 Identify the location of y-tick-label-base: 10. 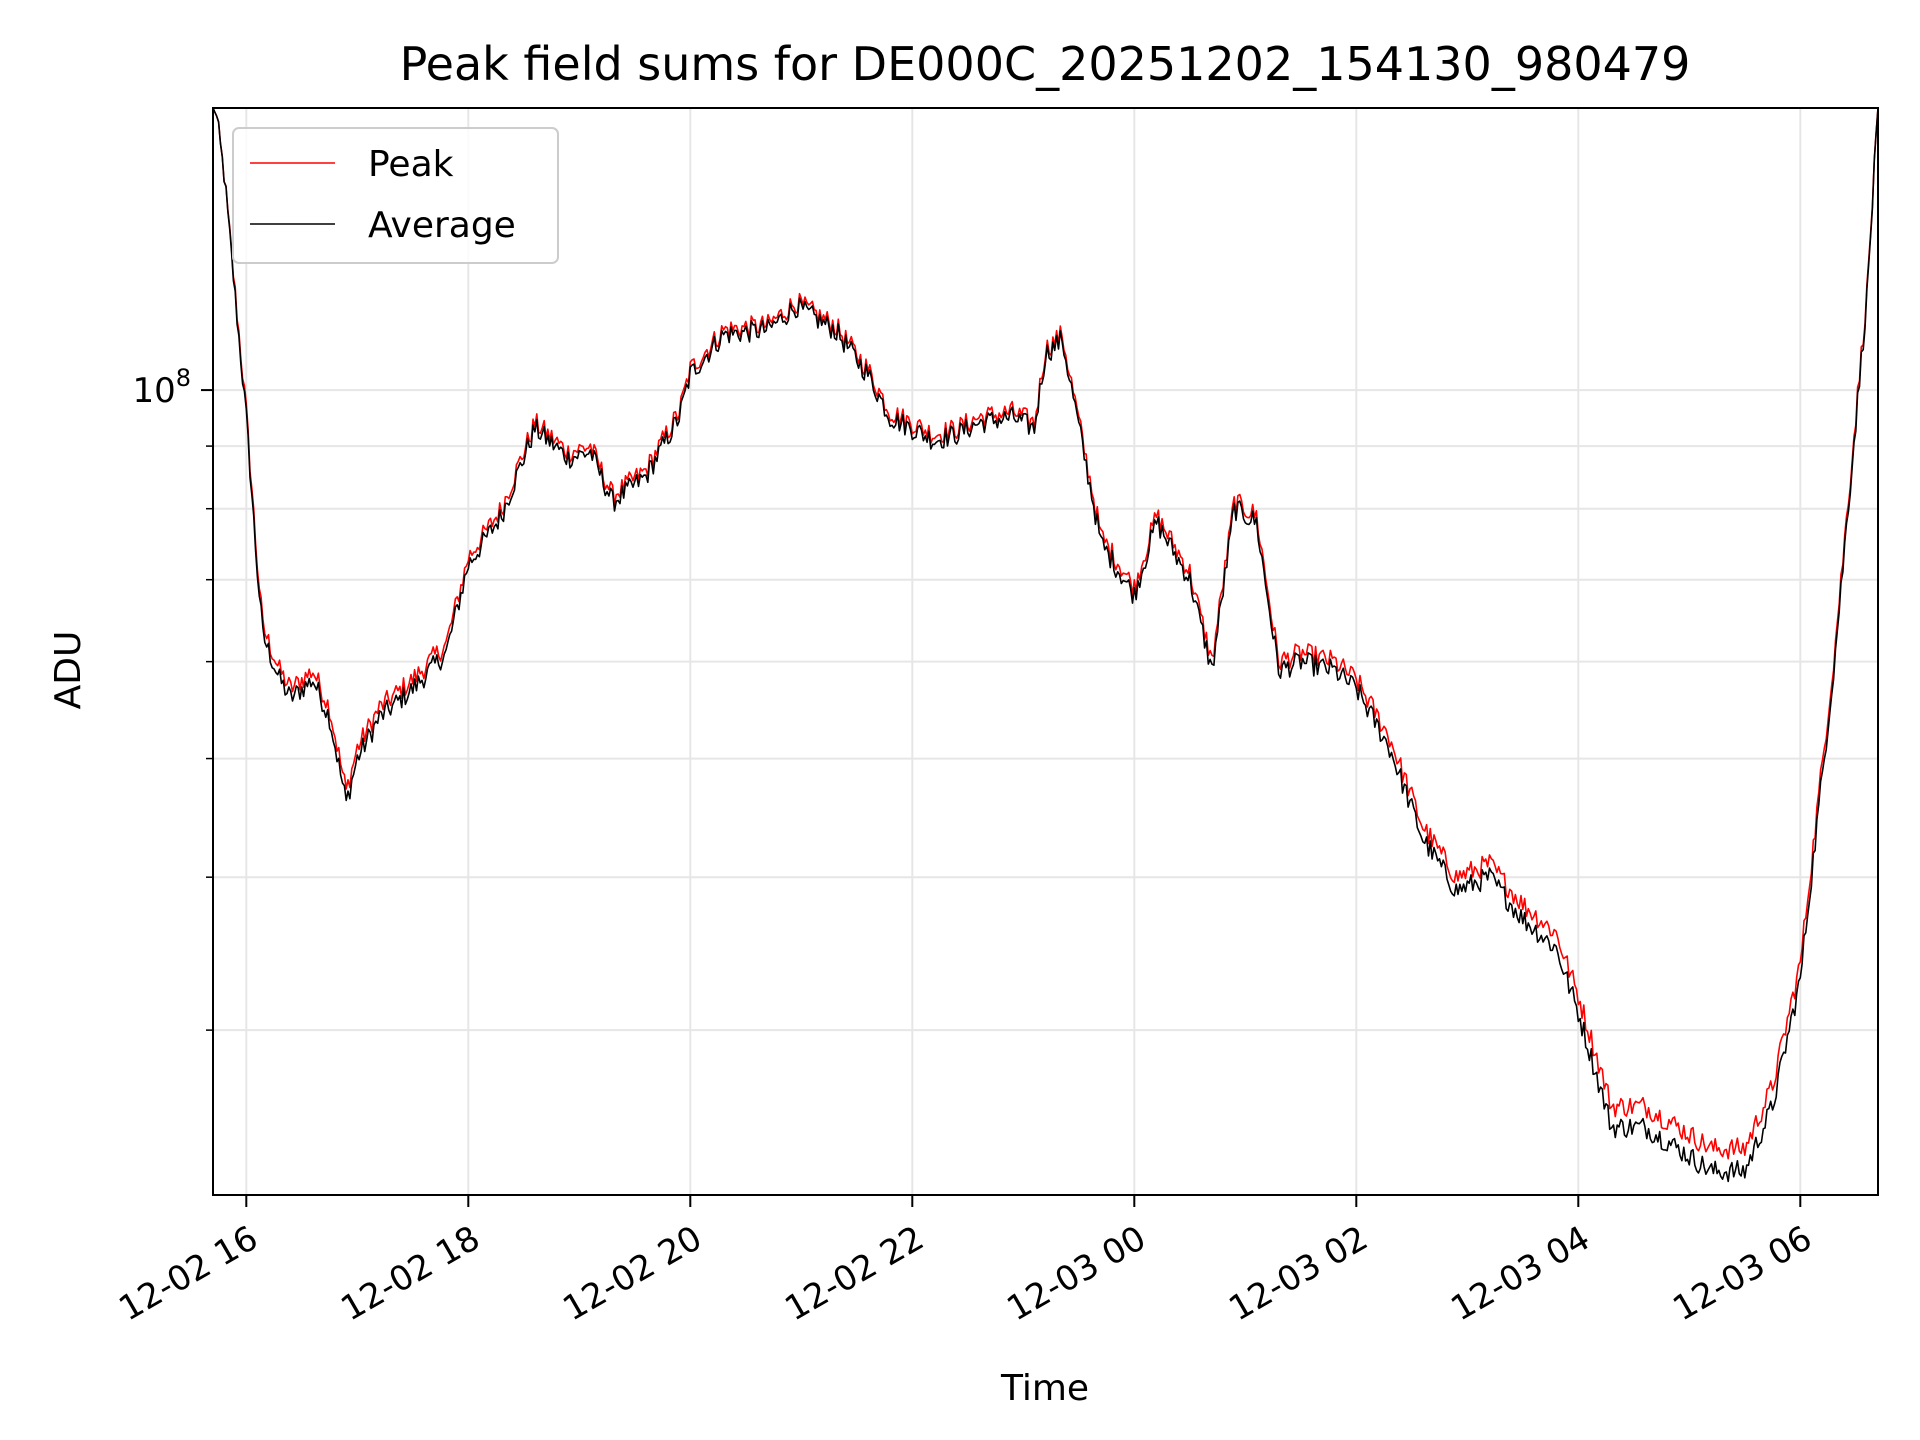
(153, 391).